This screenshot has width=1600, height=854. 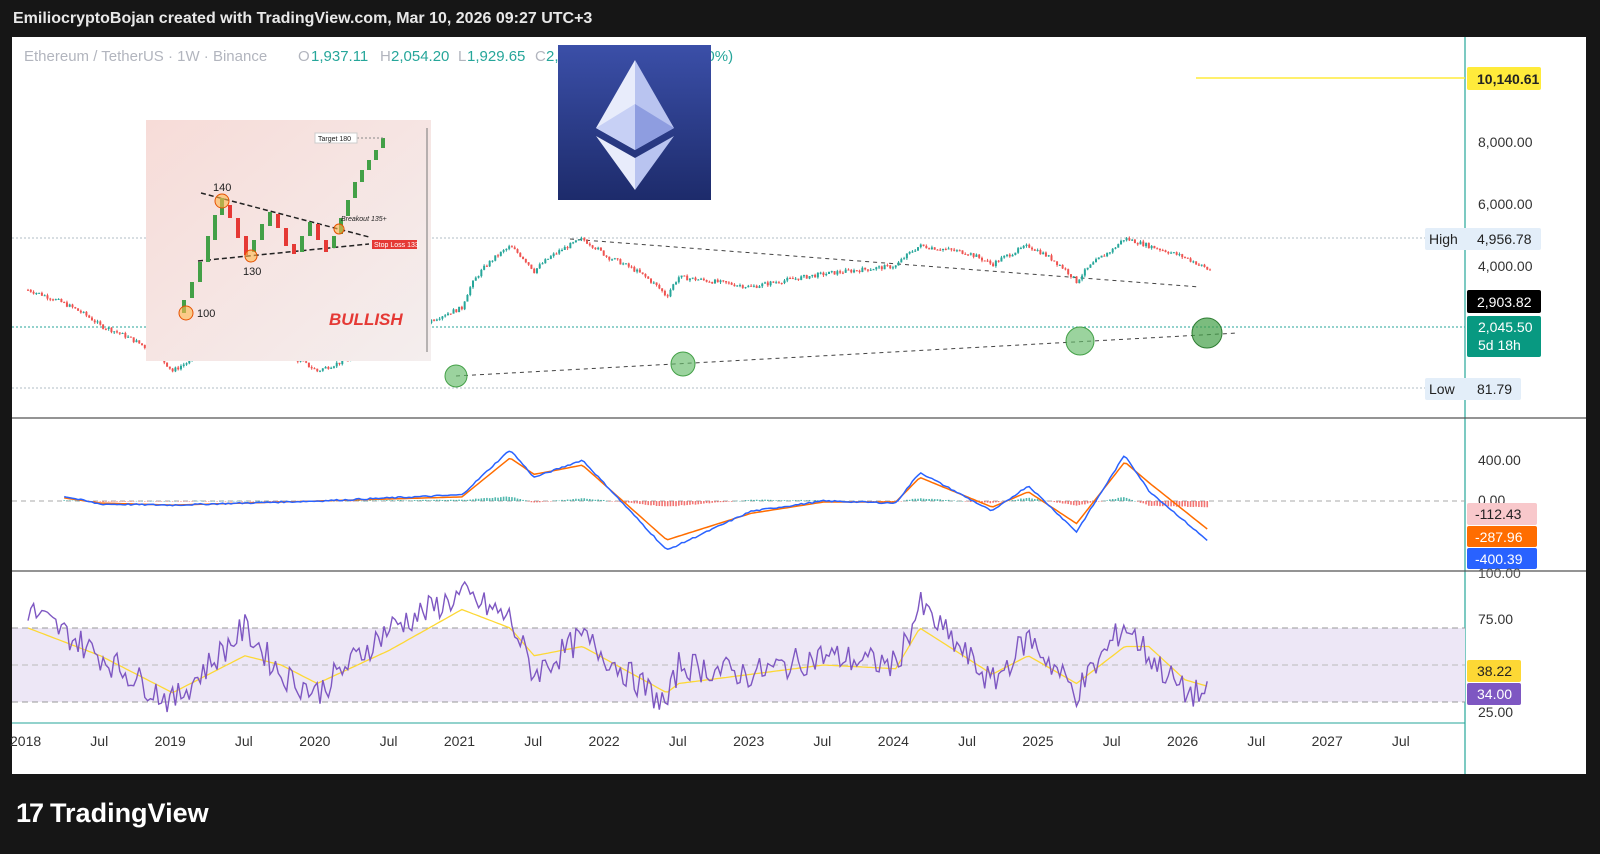 What do you see at coordinates (634, 122) in the screenshot?
I see `ethereum-logo-image` at bounding box center [634, 122].